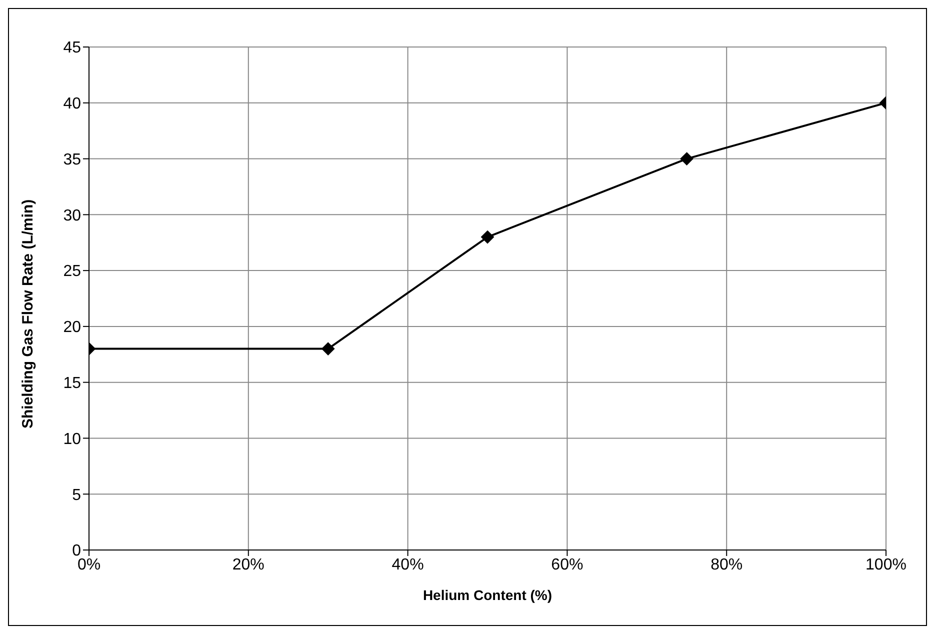 The width and height of the screenshot is (935, 634). I want to click on y-tick-label: 25, so click(72, 271).